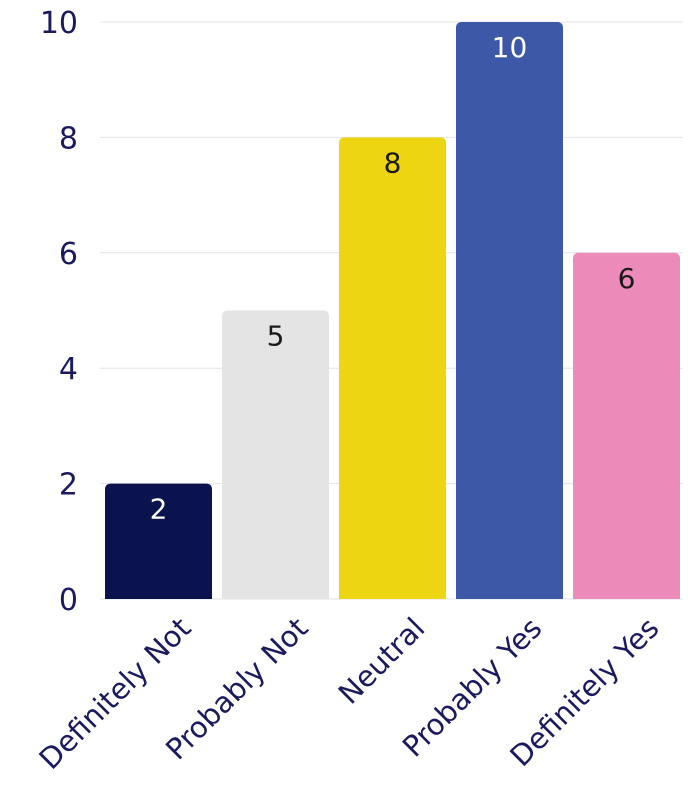  Describe the element at coordinates (68, 254) in the screenshot. I see `y-tick-label: 6` at that location.